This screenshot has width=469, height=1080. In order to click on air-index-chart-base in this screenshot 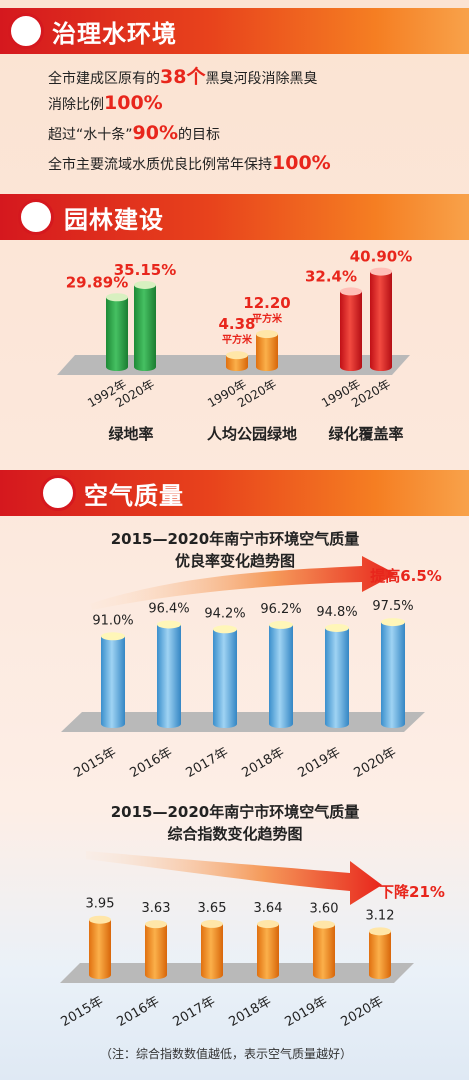, I will do `click(237, 973)`.